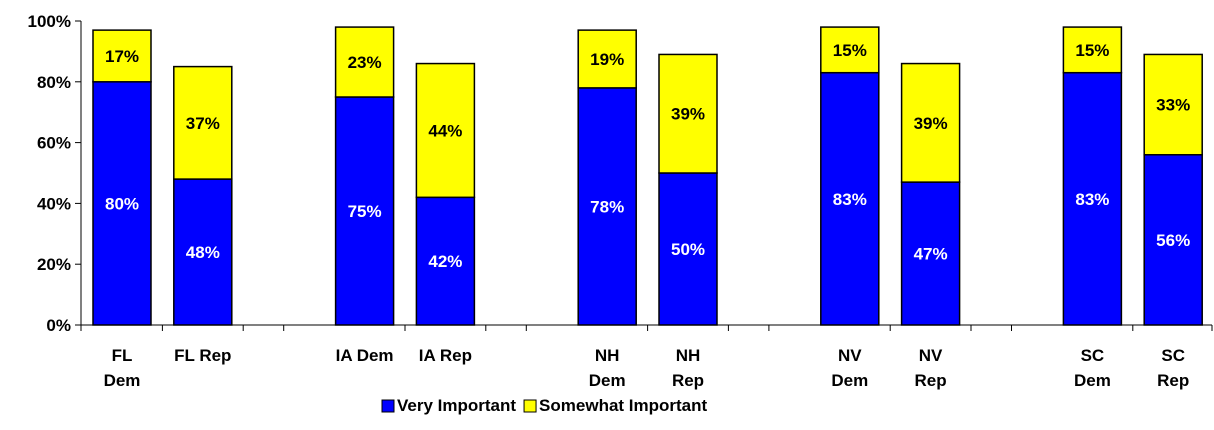 The height and width of the screenshot is (430, 1214). I want to click on data-label: 42%, so click(445, 261).